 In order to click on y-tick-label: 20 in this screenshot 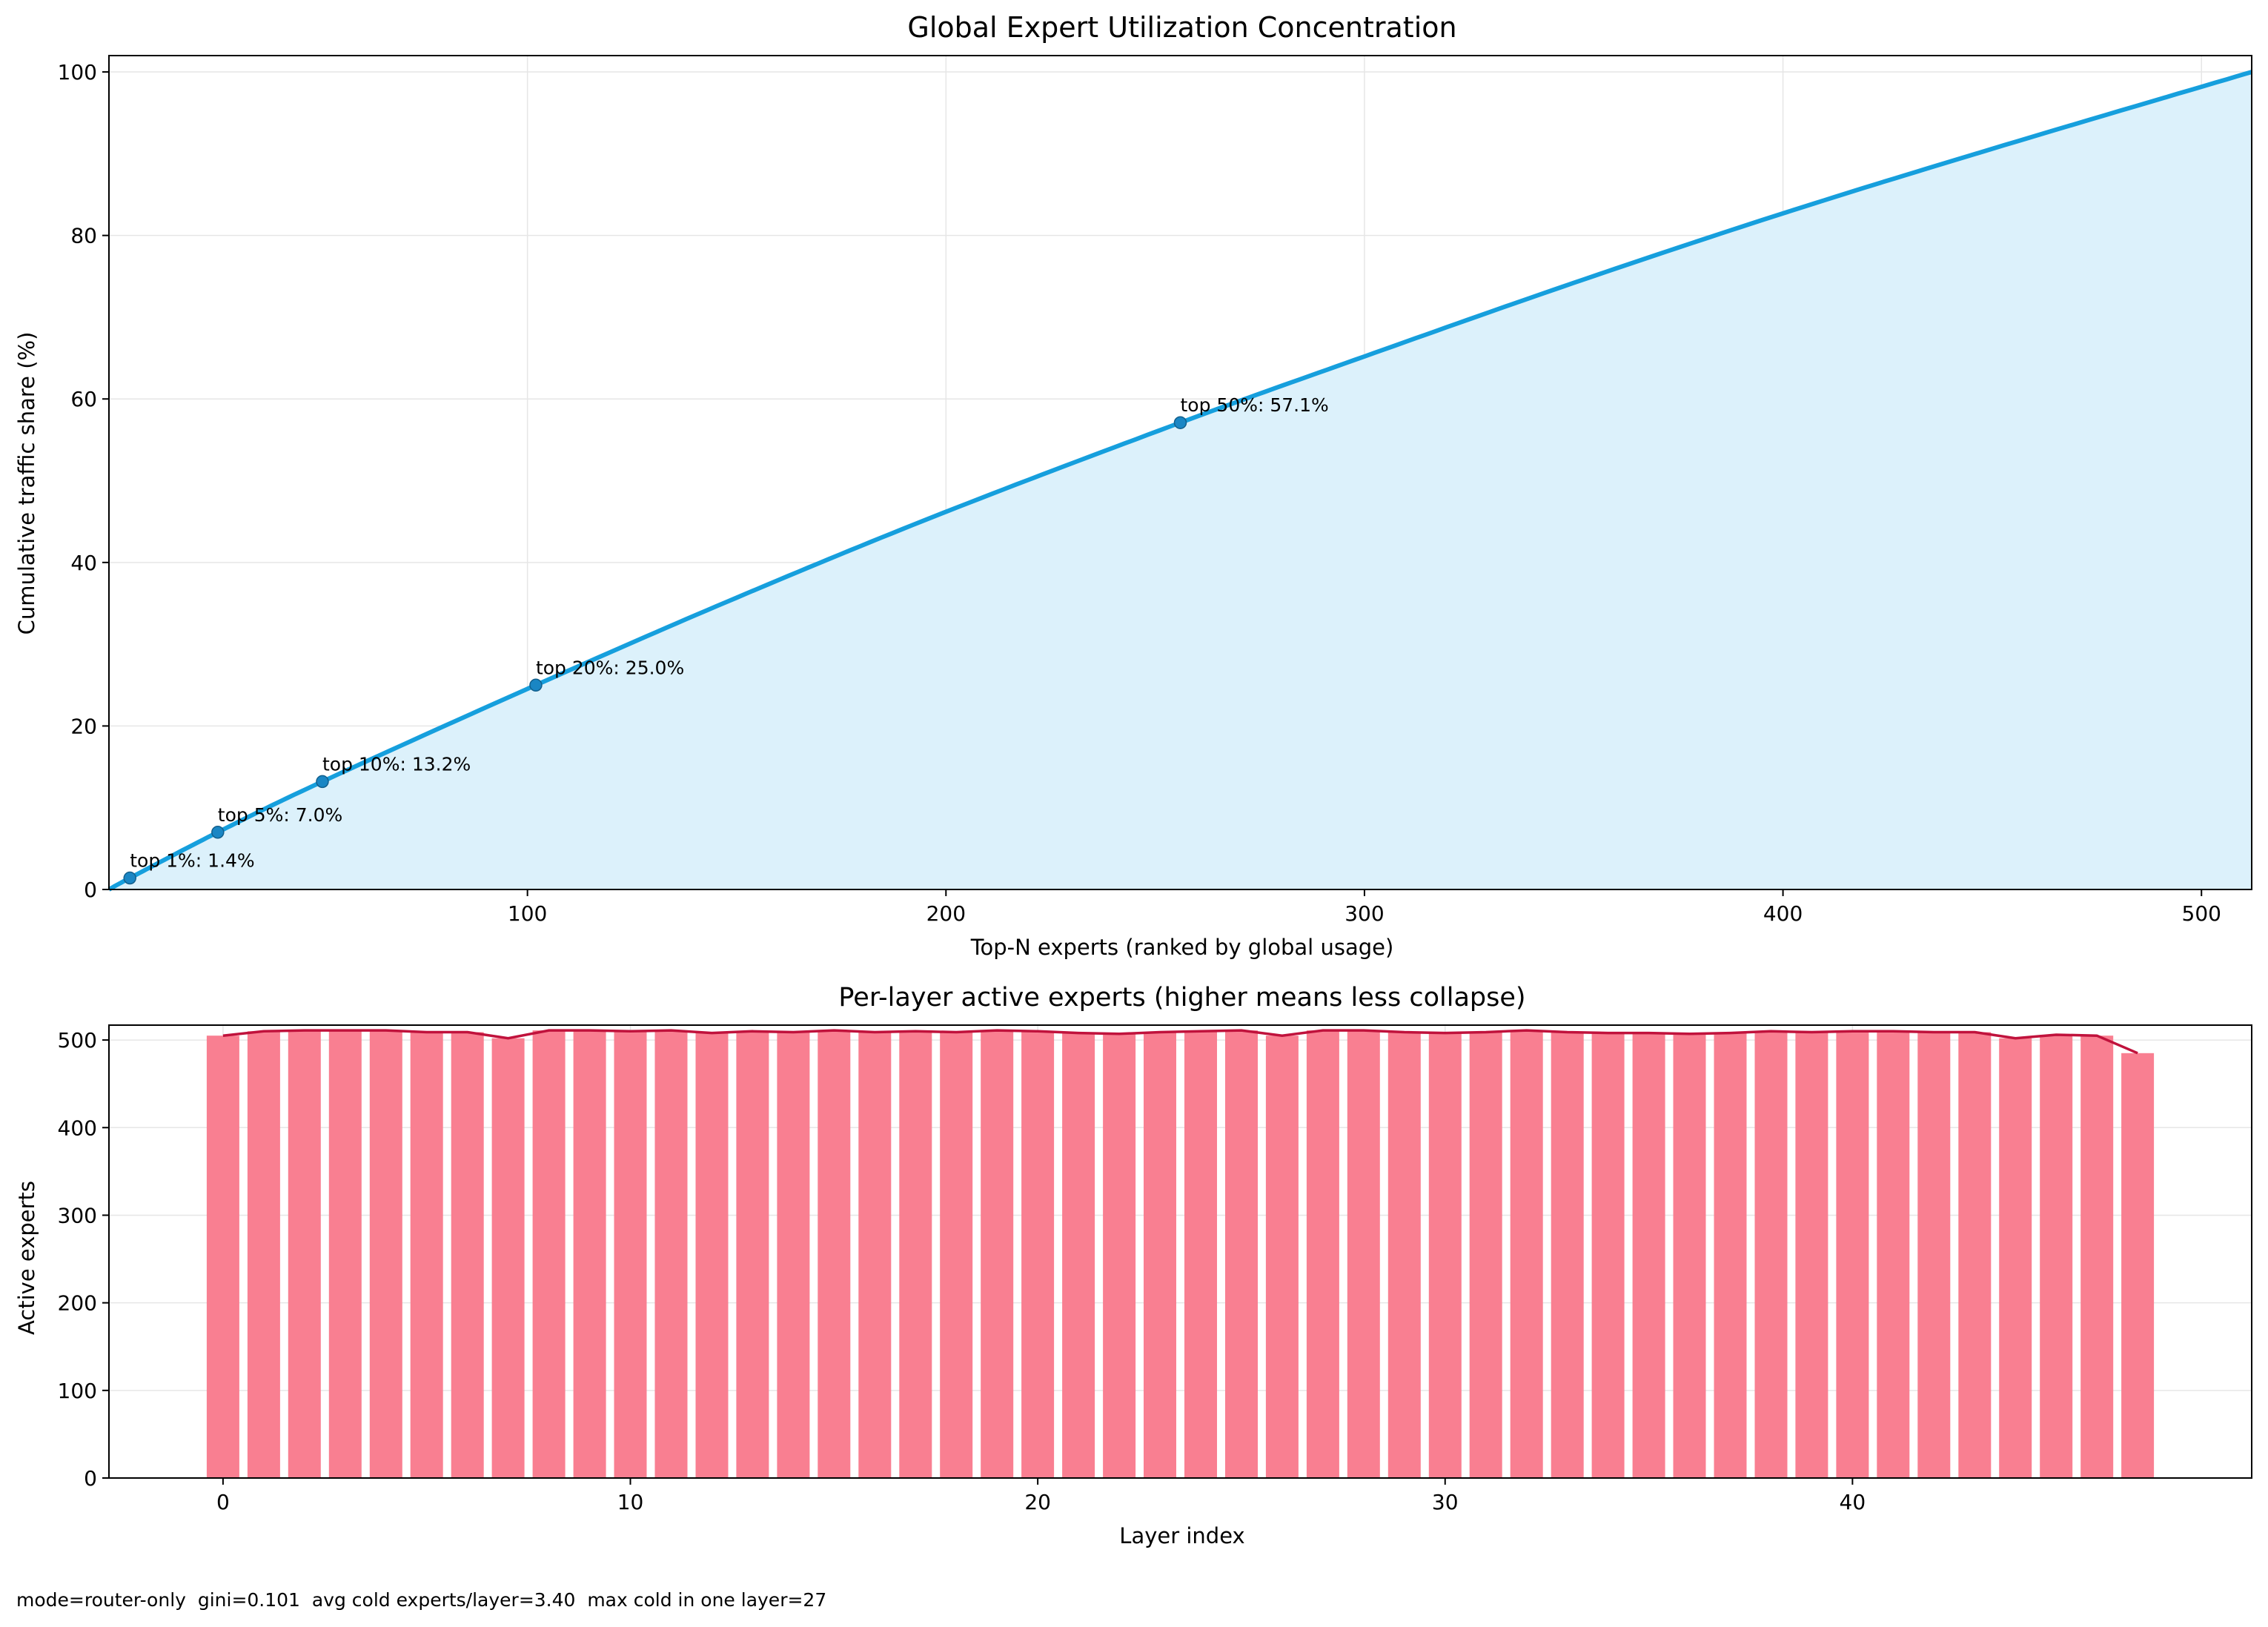, I will do `click(84, 726)`.